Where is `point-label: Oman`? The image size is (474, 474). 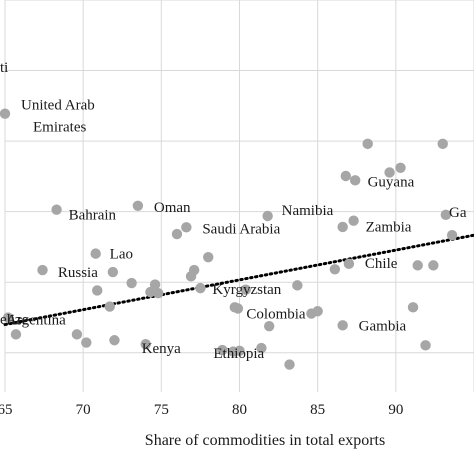
point-label: Oman is located at coordinates (172, 208).